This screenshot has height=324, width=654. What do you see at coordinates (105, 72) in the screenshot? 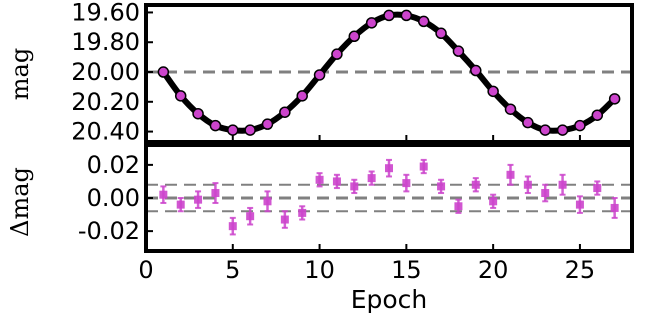
I see `top-y-tick-label: 20.00` at bounding box center [105, 72].